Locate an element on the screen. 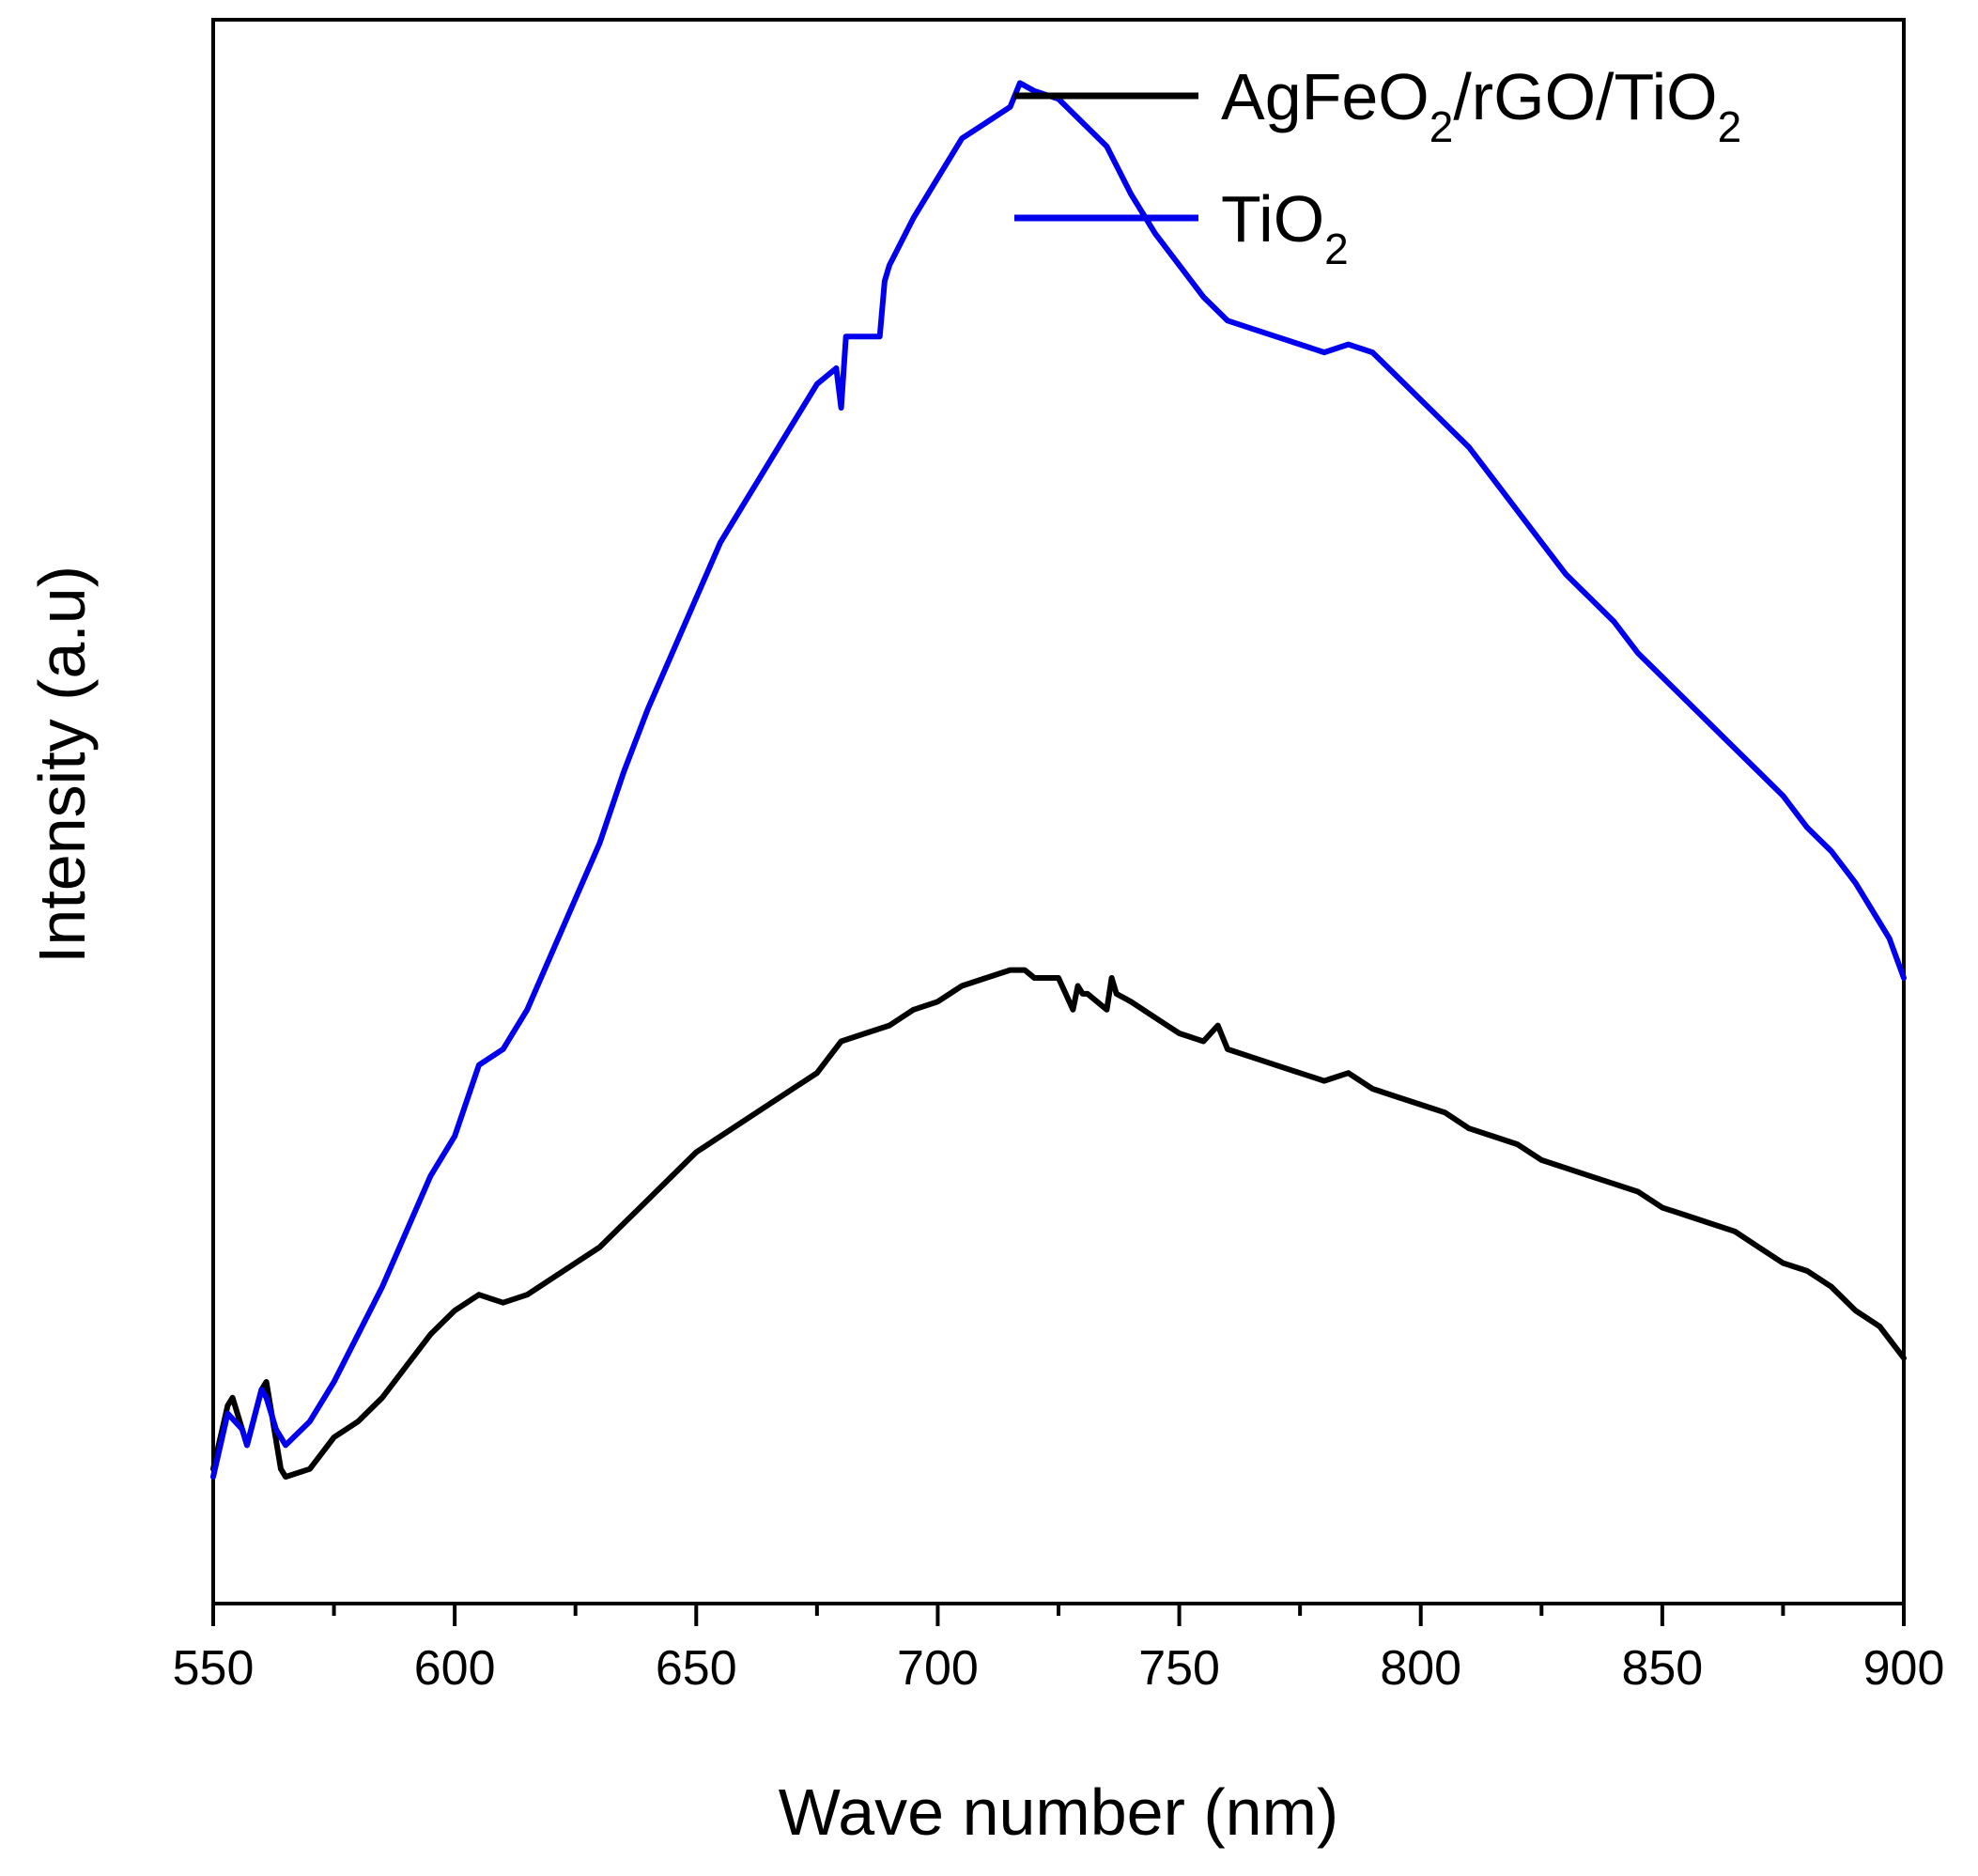  x-axis-tick-labels: 550 600 650 700 750 800 850 900 is located at coordinates (1059, 1669).